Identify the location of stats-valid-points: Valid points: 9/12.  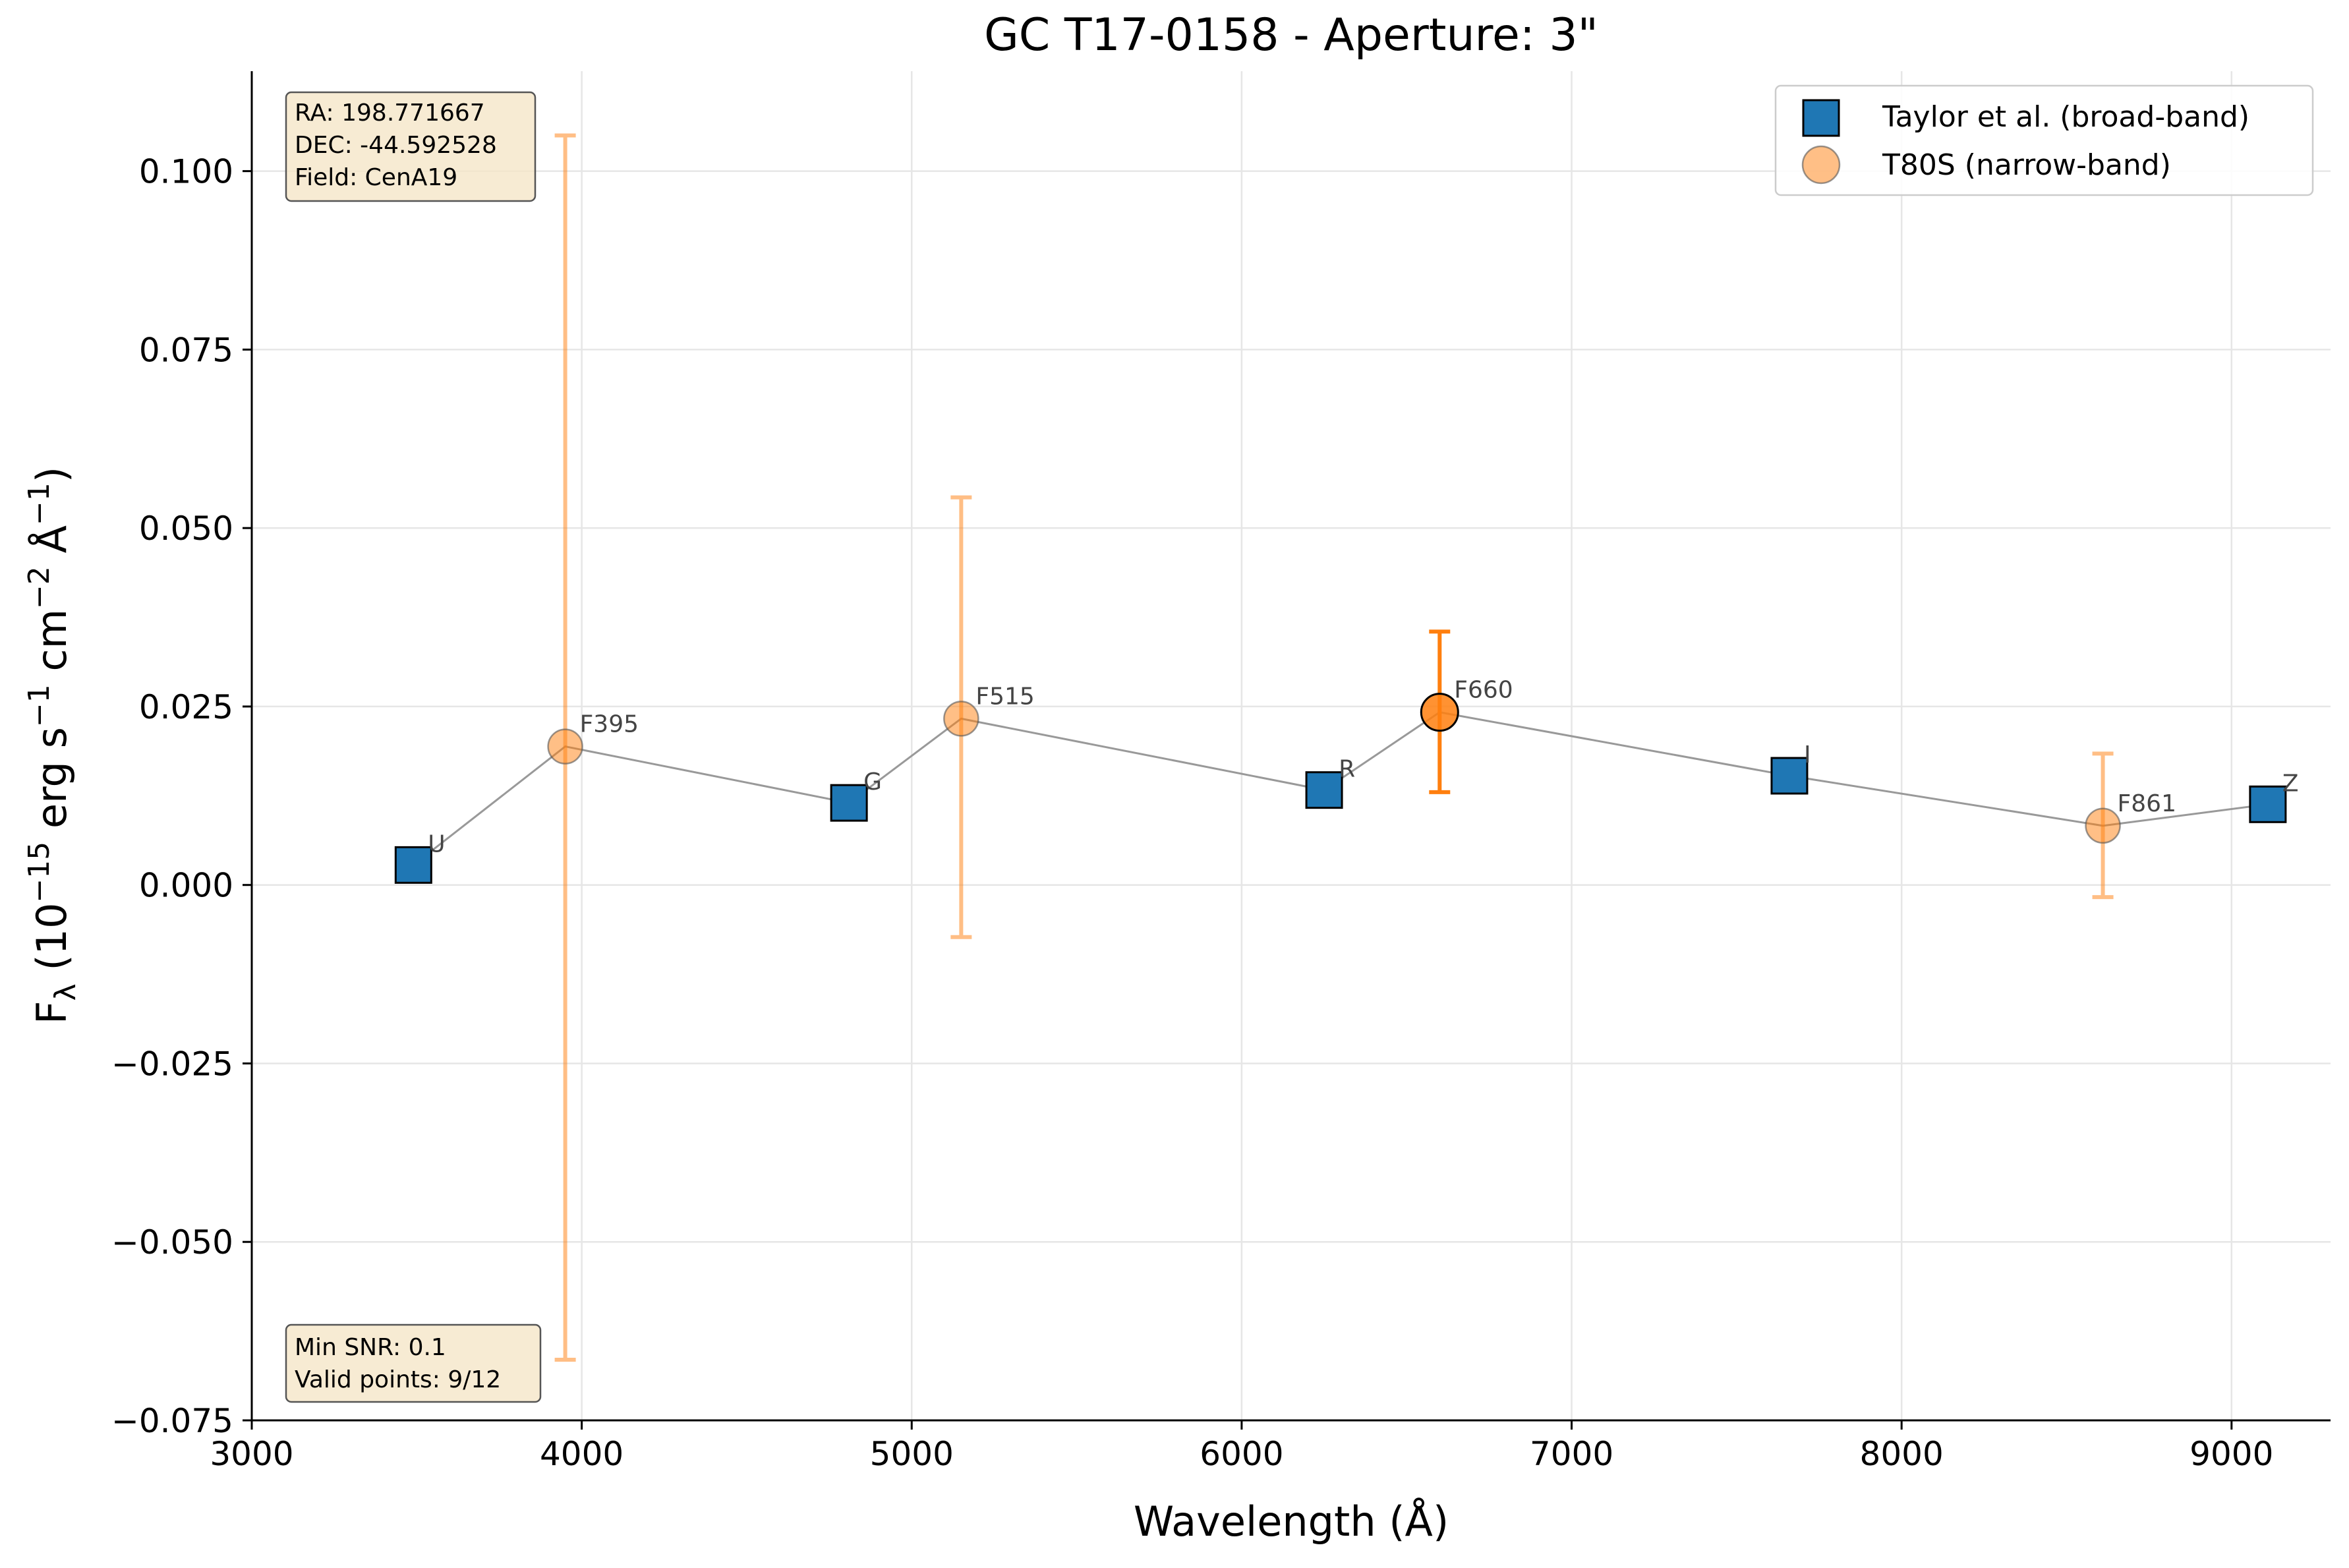
(398, 1379).